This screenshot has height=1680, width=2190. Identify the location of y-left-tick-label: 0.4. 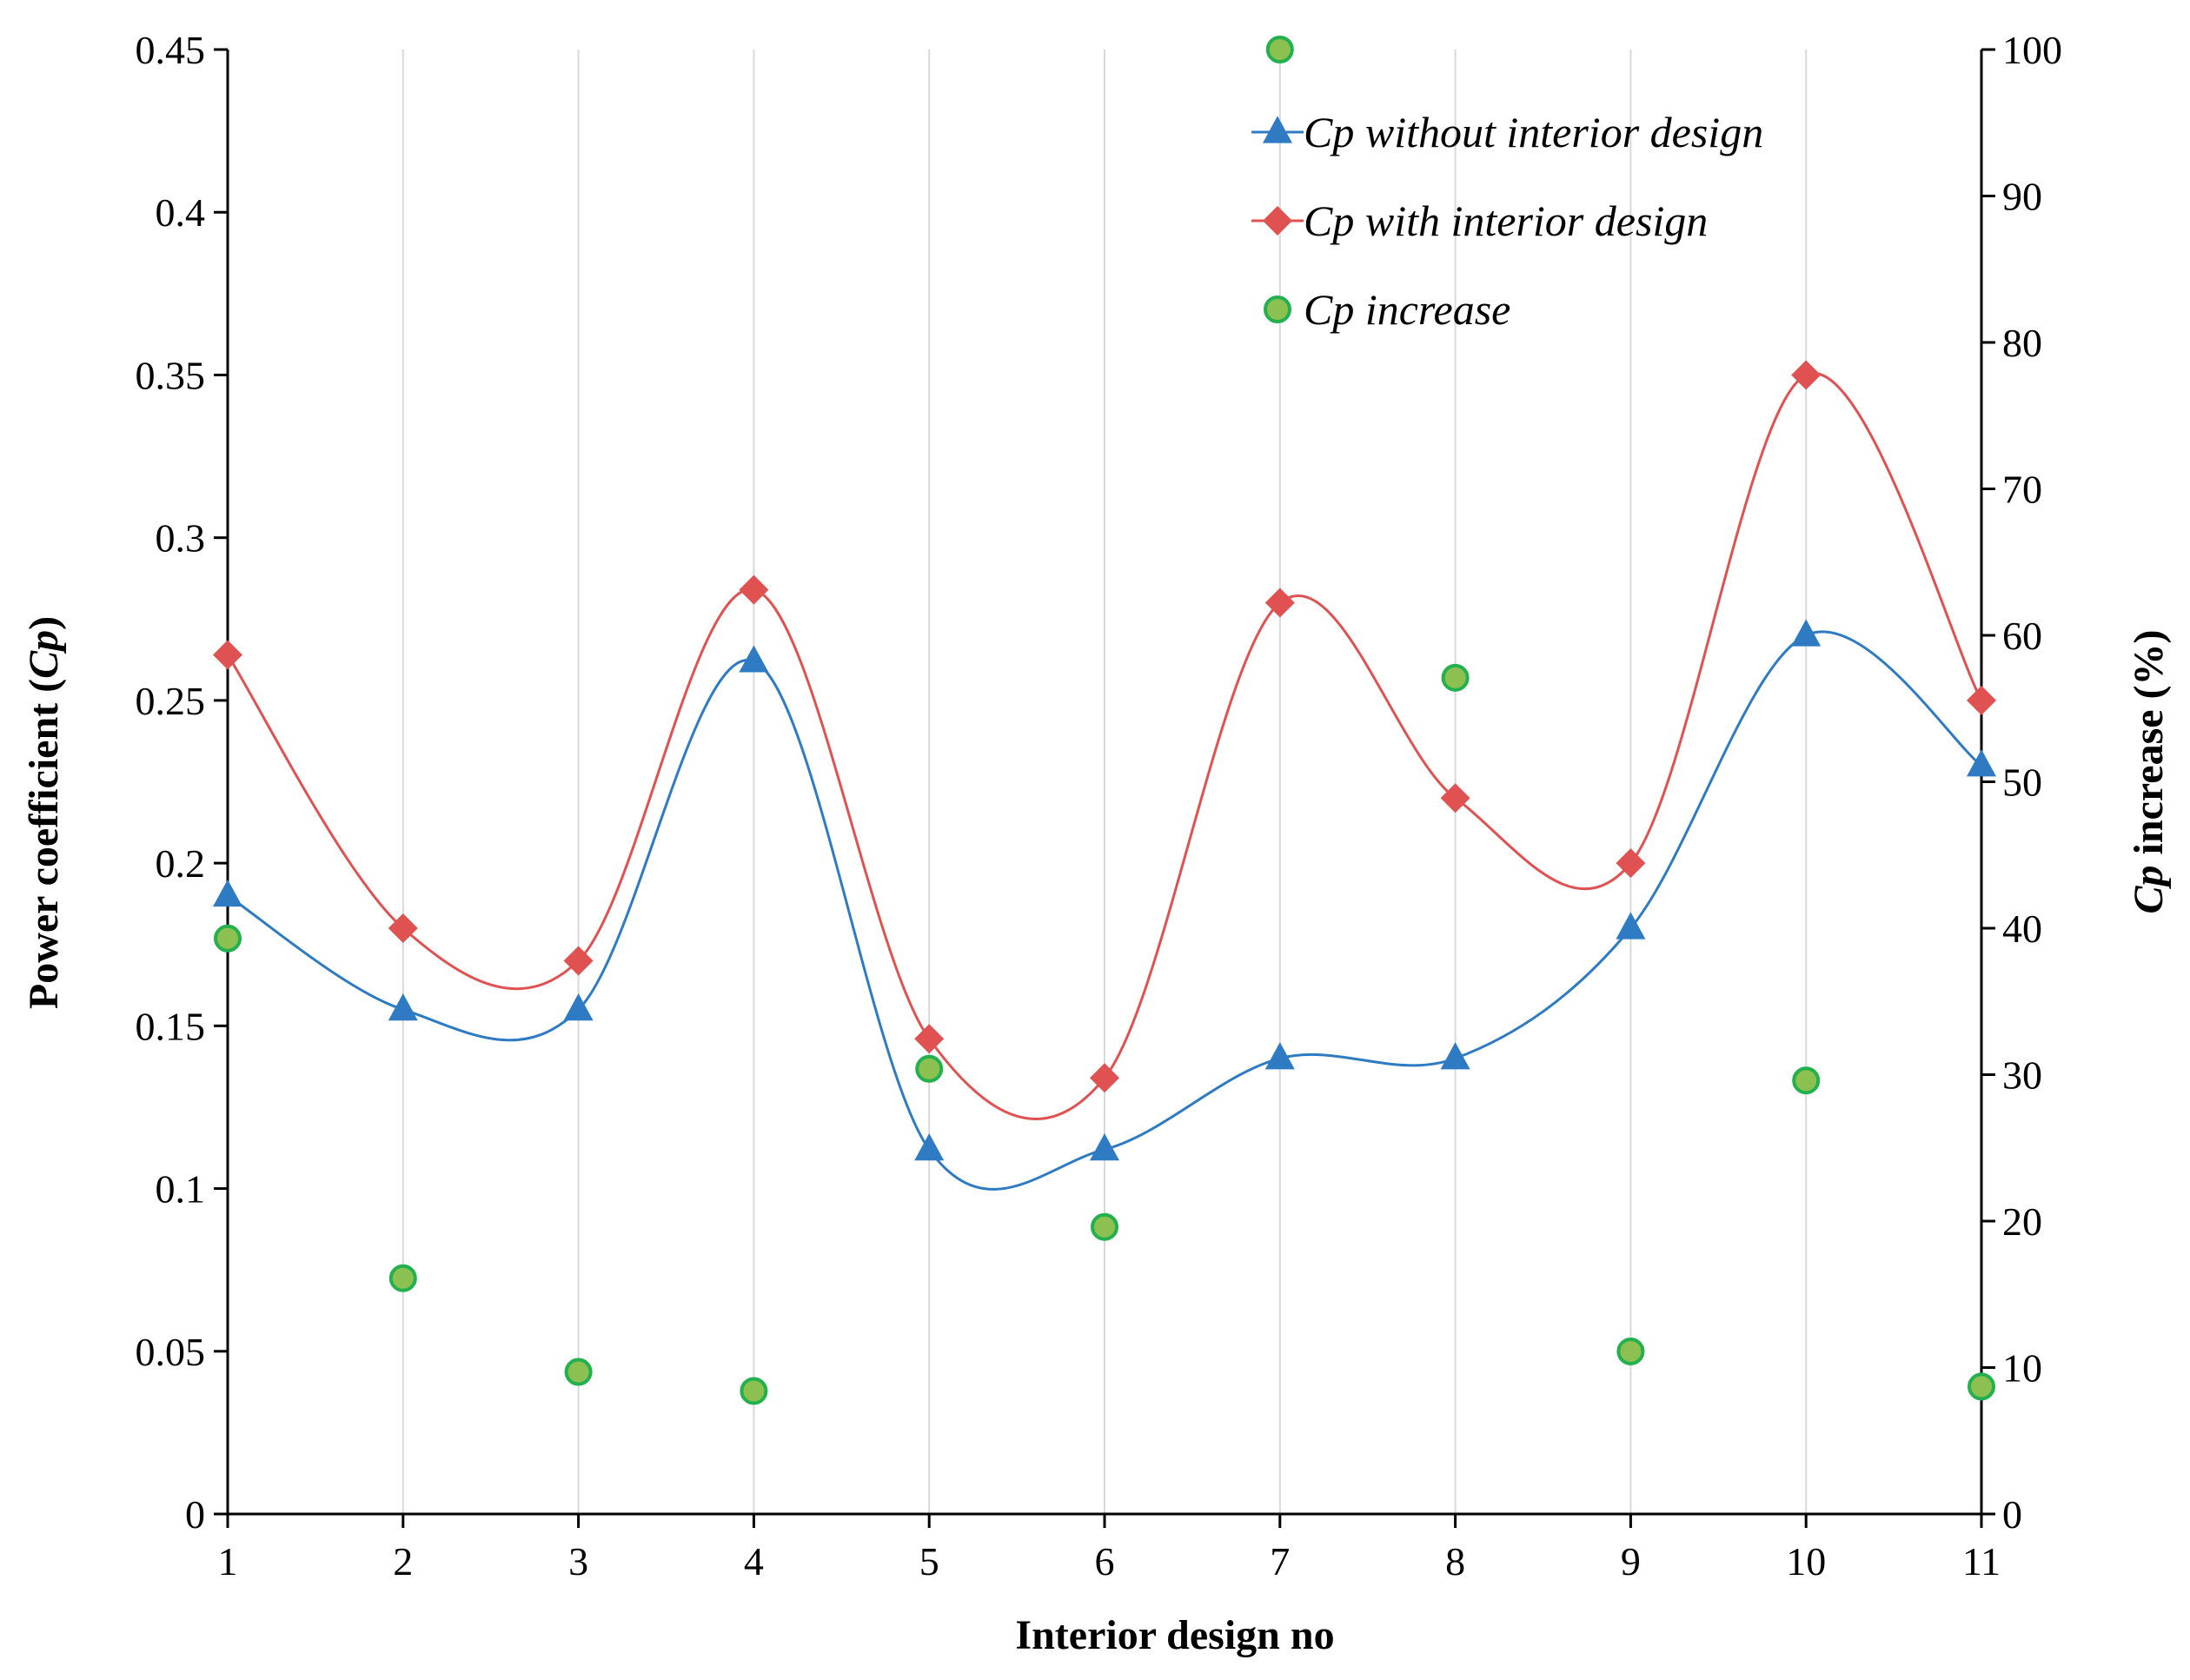
(181, 212).